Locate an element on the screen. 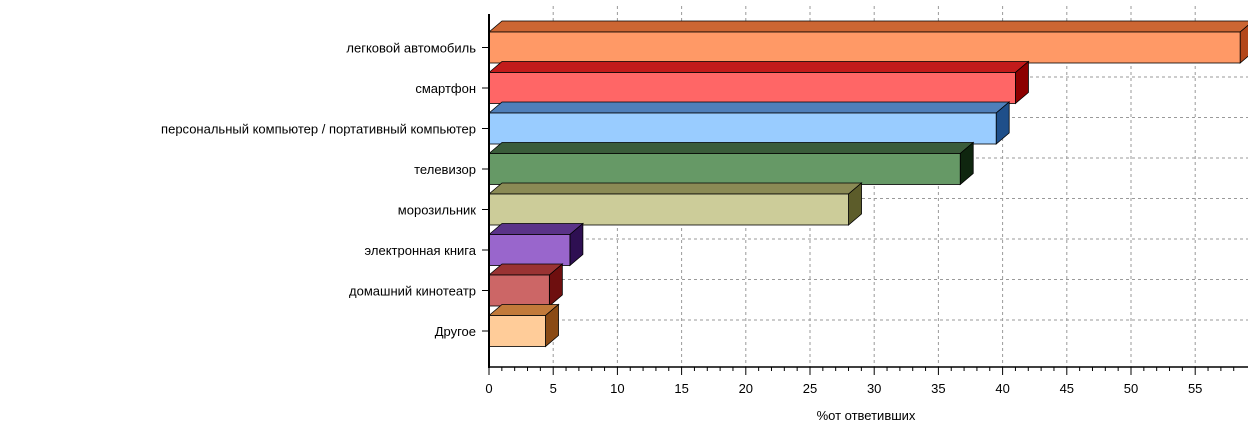 This screenshot has height=423, width=1248. category-label: морозильник is located at coordinates (437, 210).